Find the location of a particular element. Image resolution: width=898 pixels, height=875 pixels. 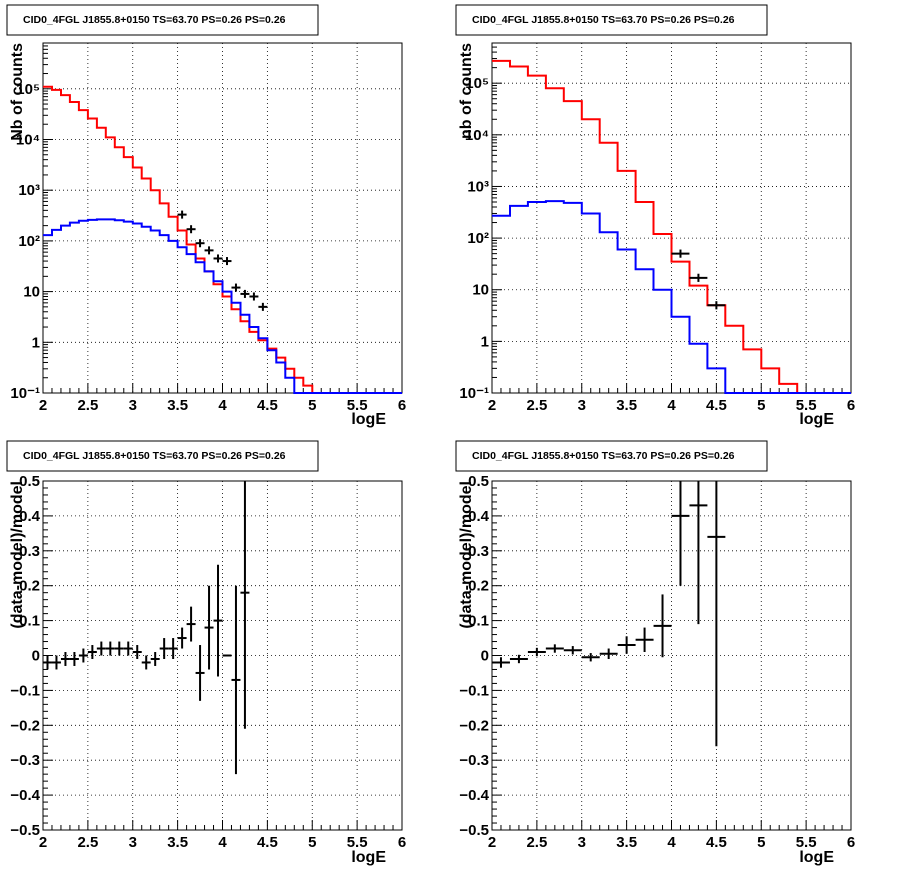

y-axis-label: Nb of counts is located at coordinates (17, 92).